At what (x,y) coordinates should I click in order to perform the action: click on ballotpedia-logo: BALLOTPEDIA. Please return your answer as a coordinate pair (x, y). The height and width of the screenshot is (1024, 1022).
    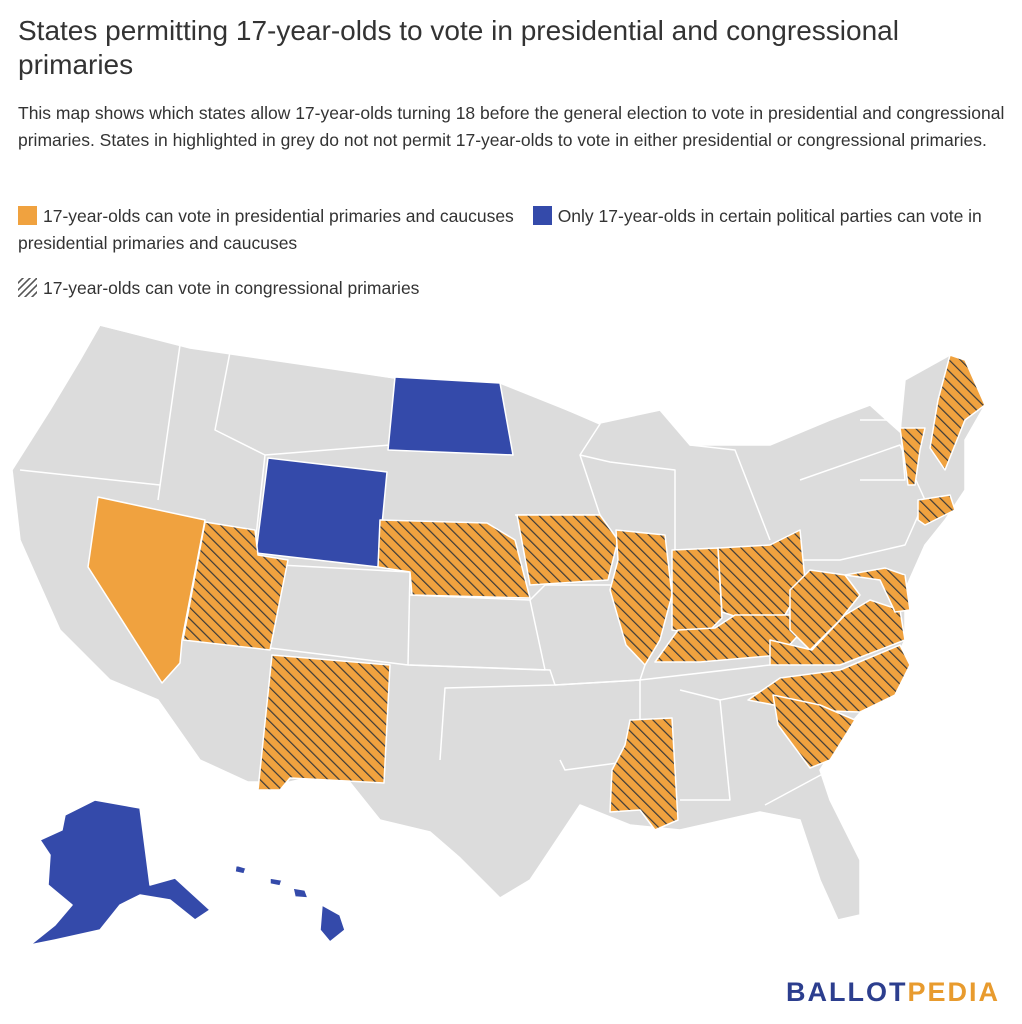
    Looking at the image, I should click on (892, 992).